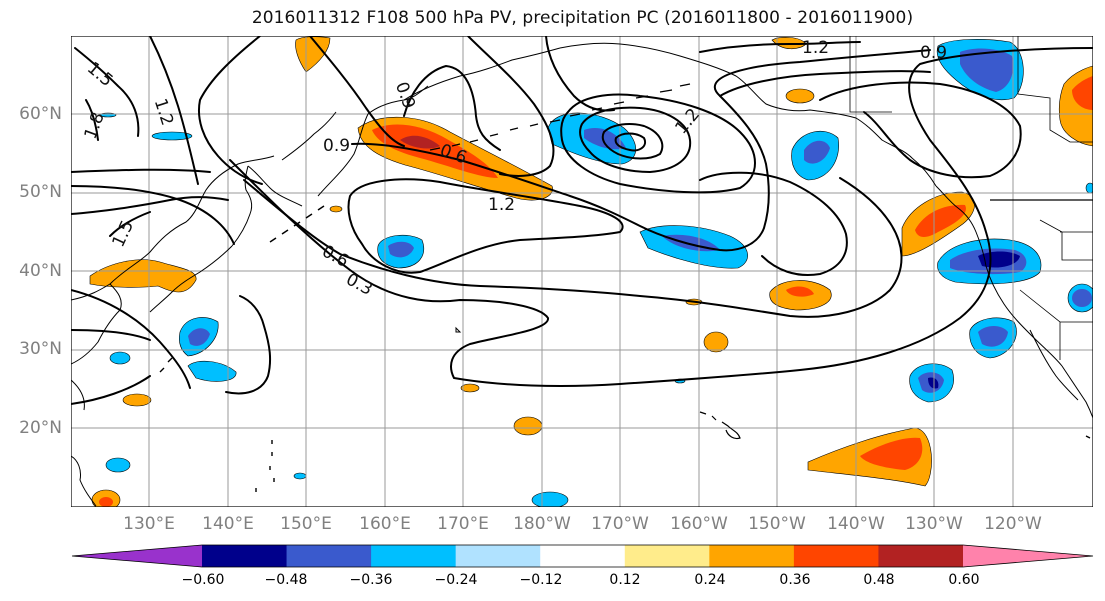 Image resolution: width=1105 pixels, height=601 pixels. What do you see at coordinates (40, 271) in the screenshot?
I see `lat-label-40n: 40°N` at bounding box center [40, 271].